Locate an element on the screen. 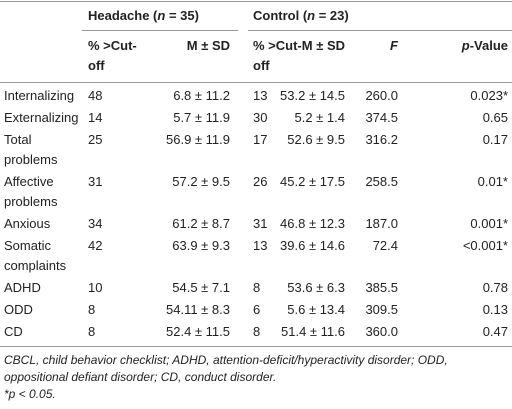 The image size is (512, 409). header-text: p is located at coordinates (465, 45).